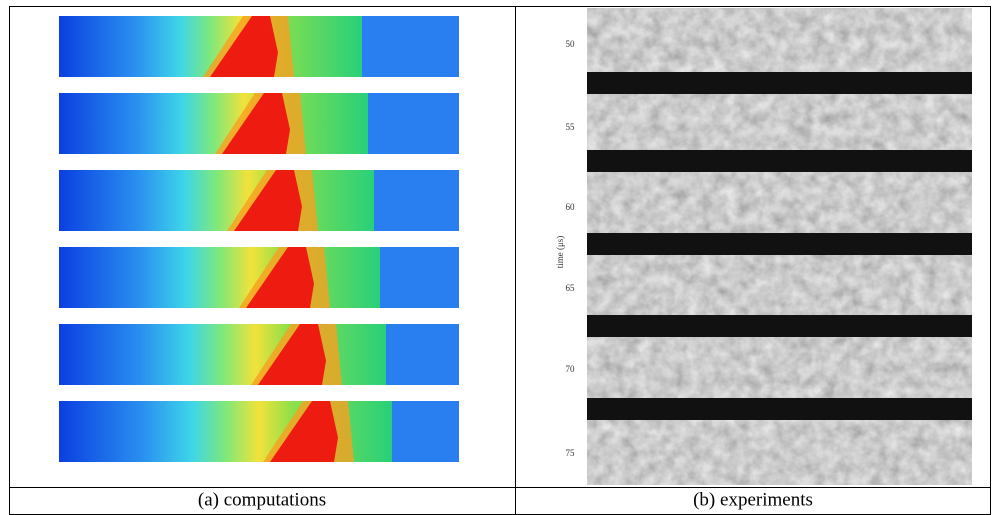 Image resolution: width=1000 pixels, height=515 pixels. I want to click on caption: (b) experiments, so click(753, 499).